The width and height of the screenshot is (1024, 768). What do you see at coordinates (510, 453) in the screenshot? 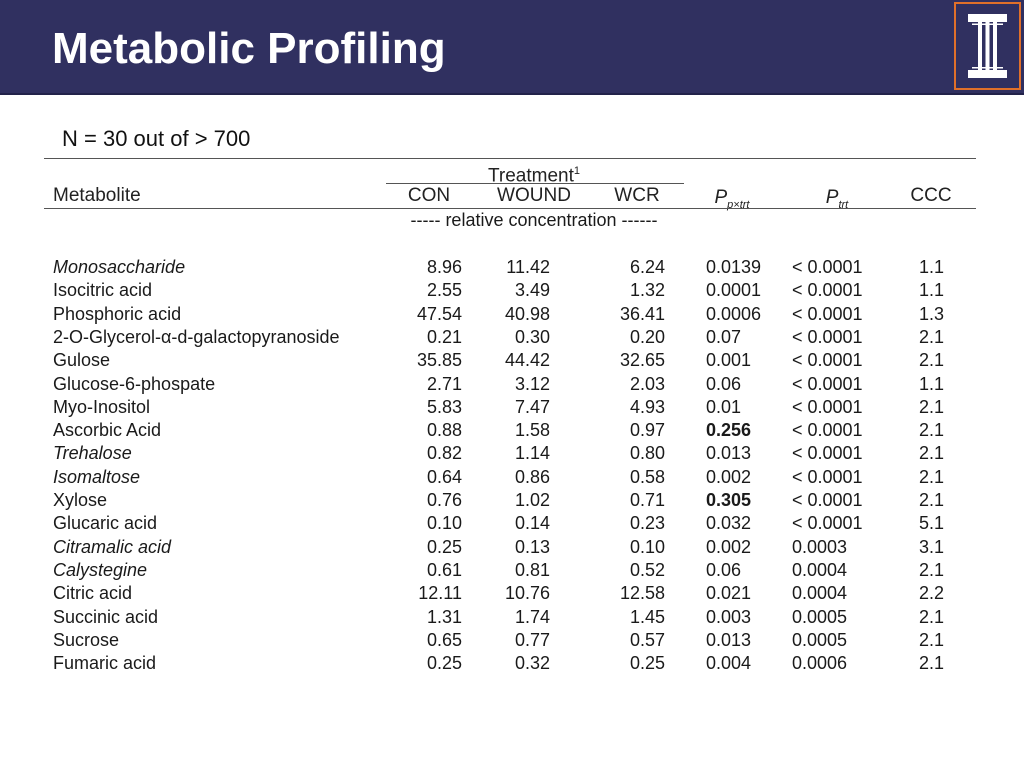
I see `table-row: Trehalose 0.82 1.14 0.80 0.013 < 0.0001 2.1` at bounding box center [510, 453].